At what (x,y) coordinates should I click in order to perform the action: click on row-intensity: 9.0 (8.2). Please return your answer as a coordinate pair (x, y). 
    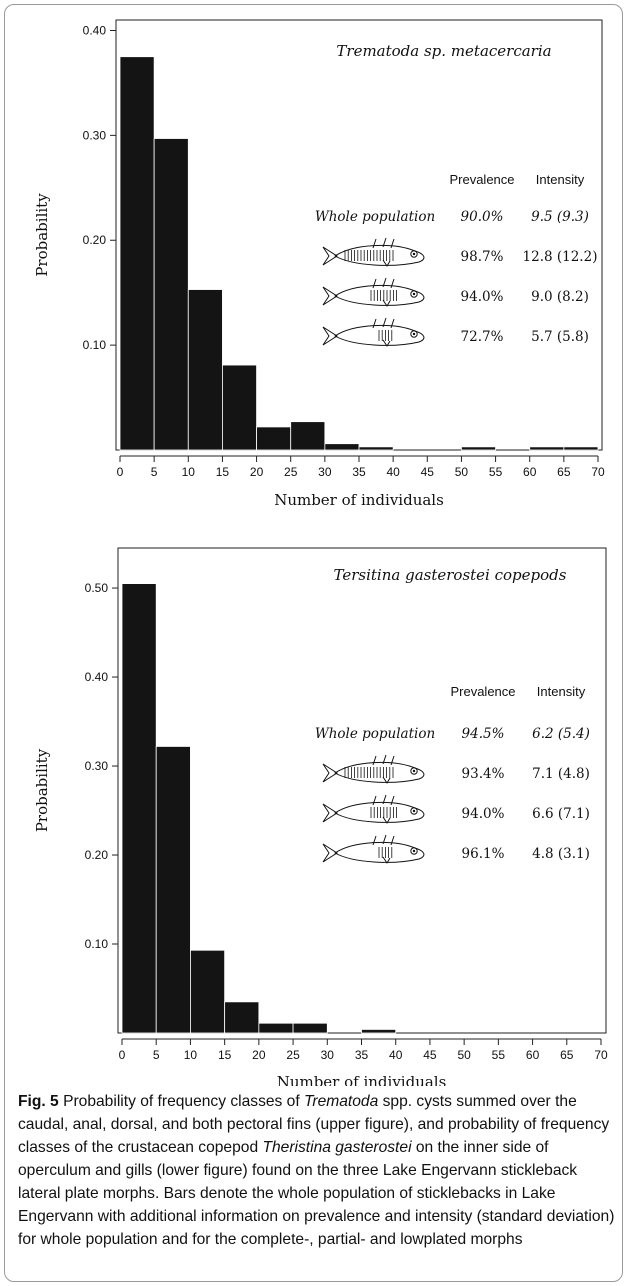
    Looking at the image, I should click on (560, 297).